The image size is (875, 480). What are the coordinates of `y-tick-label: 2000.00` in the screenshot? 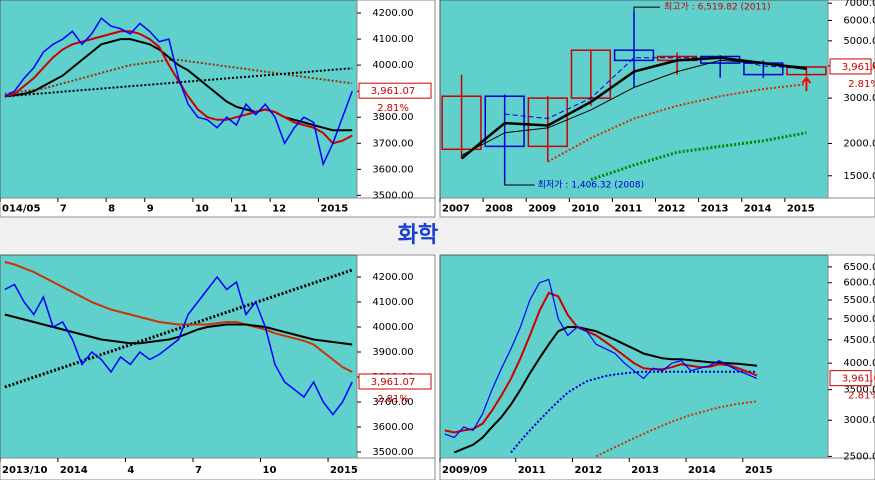 It's located at (859, 144).